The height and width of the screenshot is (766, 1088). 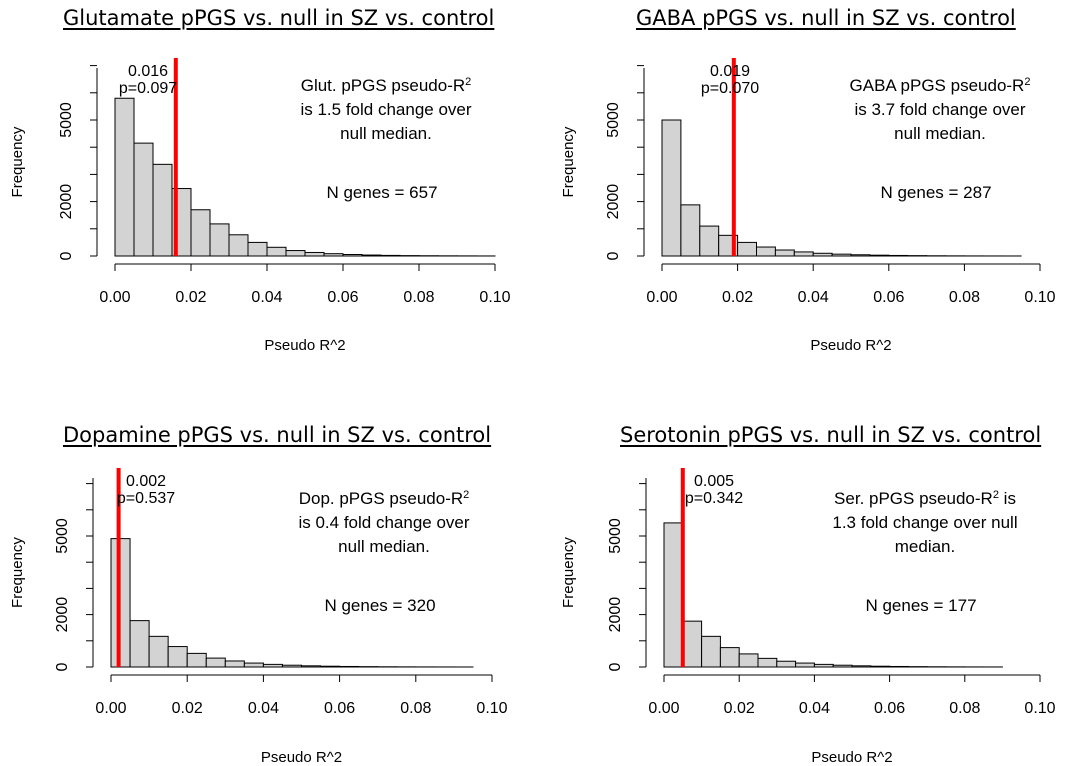 I want to click on observed-value-label: 0.005, so click(x=714, y=481).